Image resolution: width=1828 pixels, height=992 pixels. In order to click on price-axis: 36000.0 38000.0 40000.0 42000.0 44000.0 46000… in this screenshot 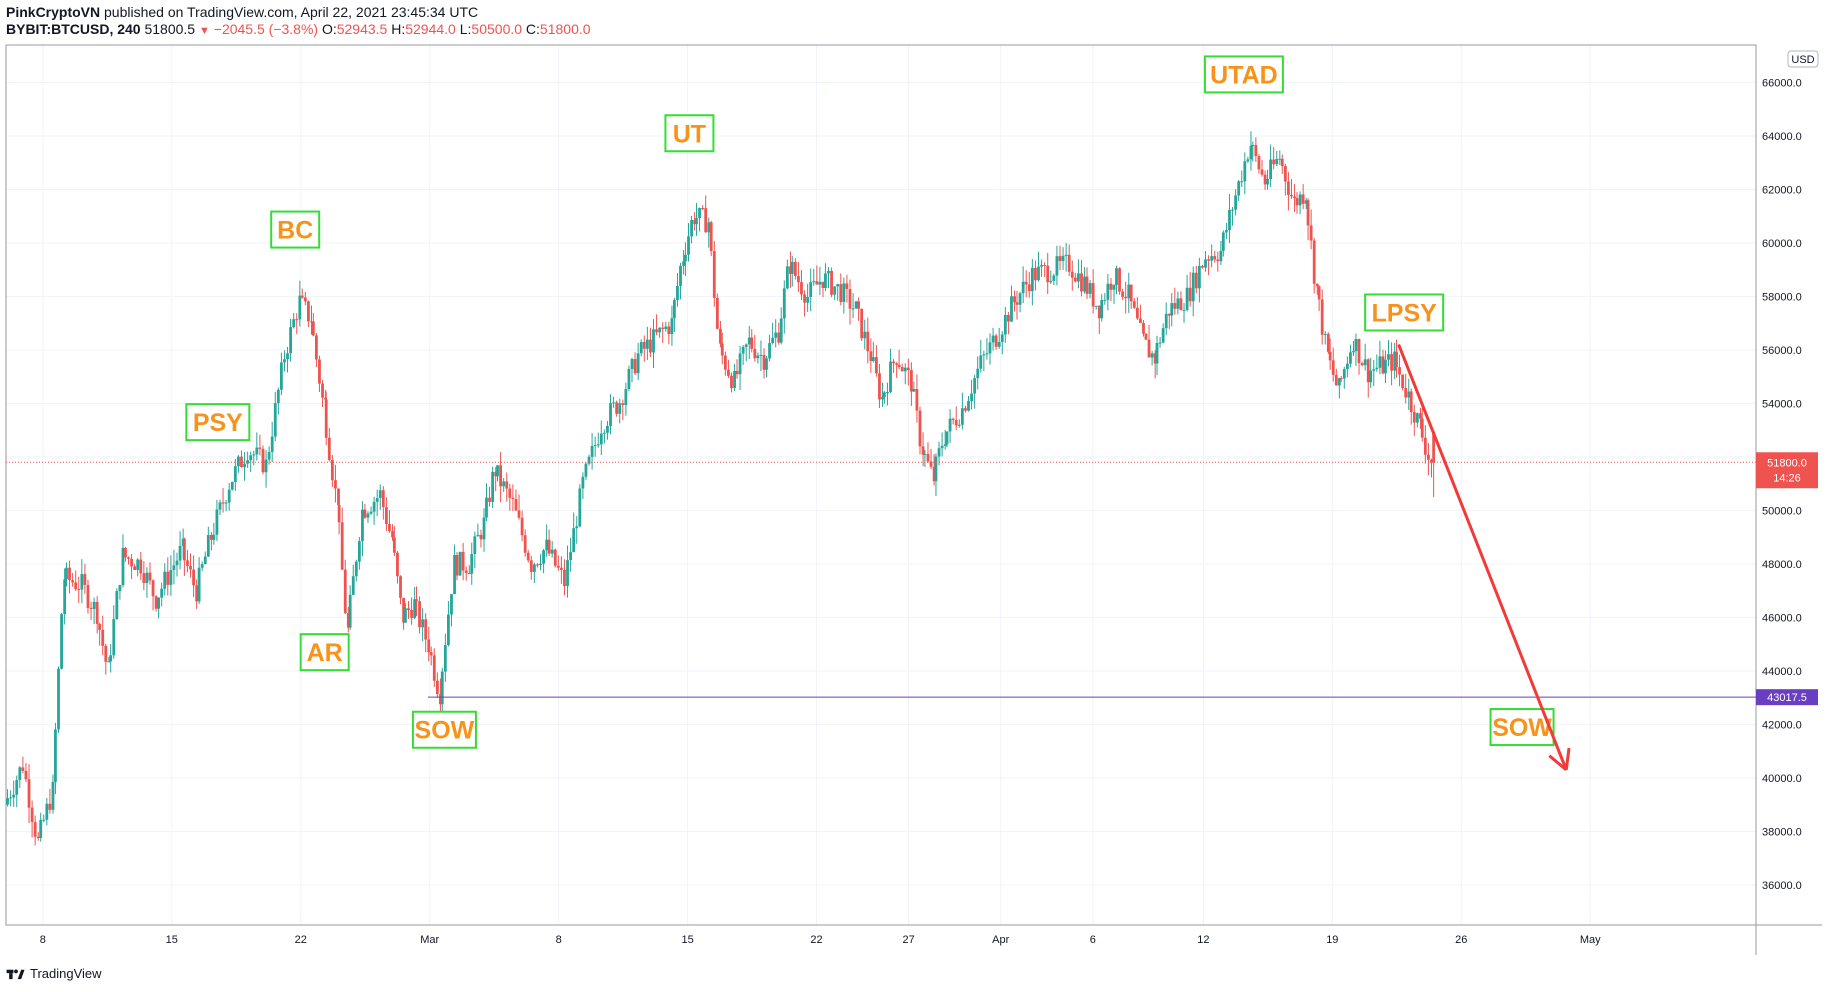, I will do `click(1787, 484)`.